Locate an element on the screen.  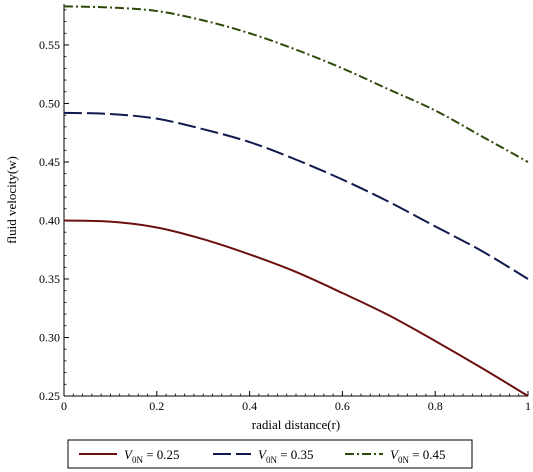
legend-box is located at coordinates (270, 454).